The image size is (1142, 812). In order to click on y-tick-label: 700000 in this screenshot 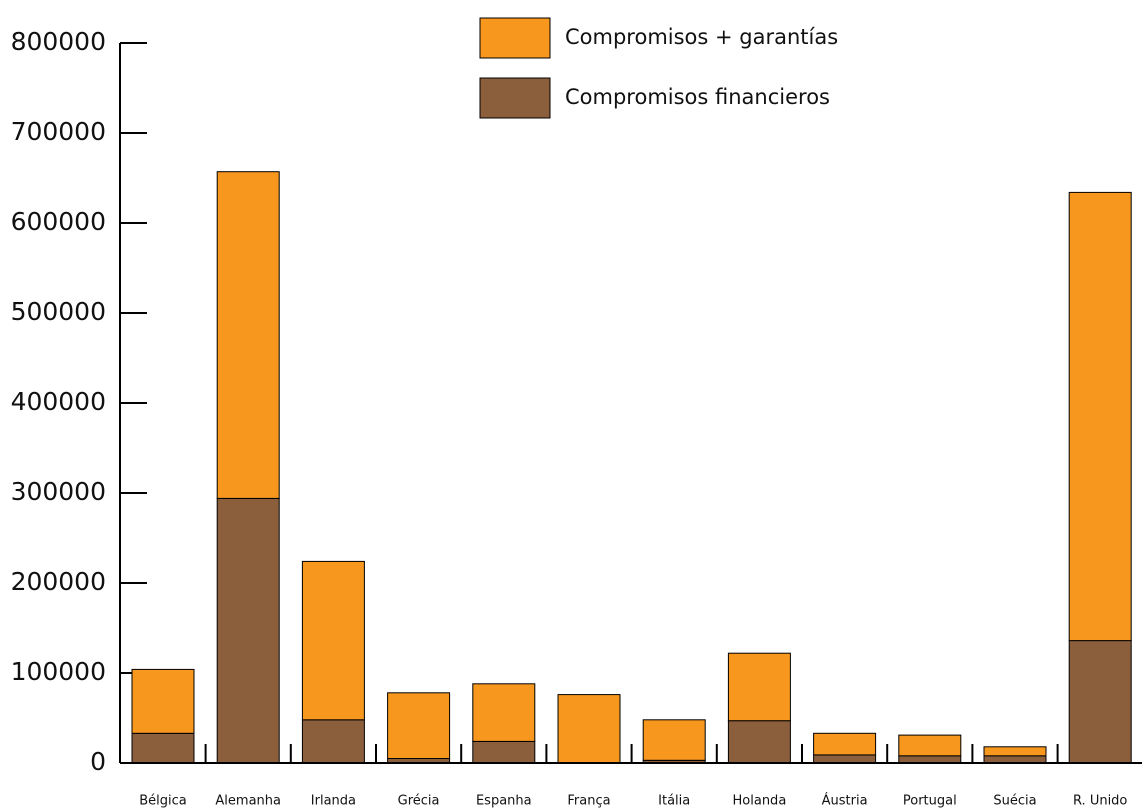, I will do `click(58, 131)`.